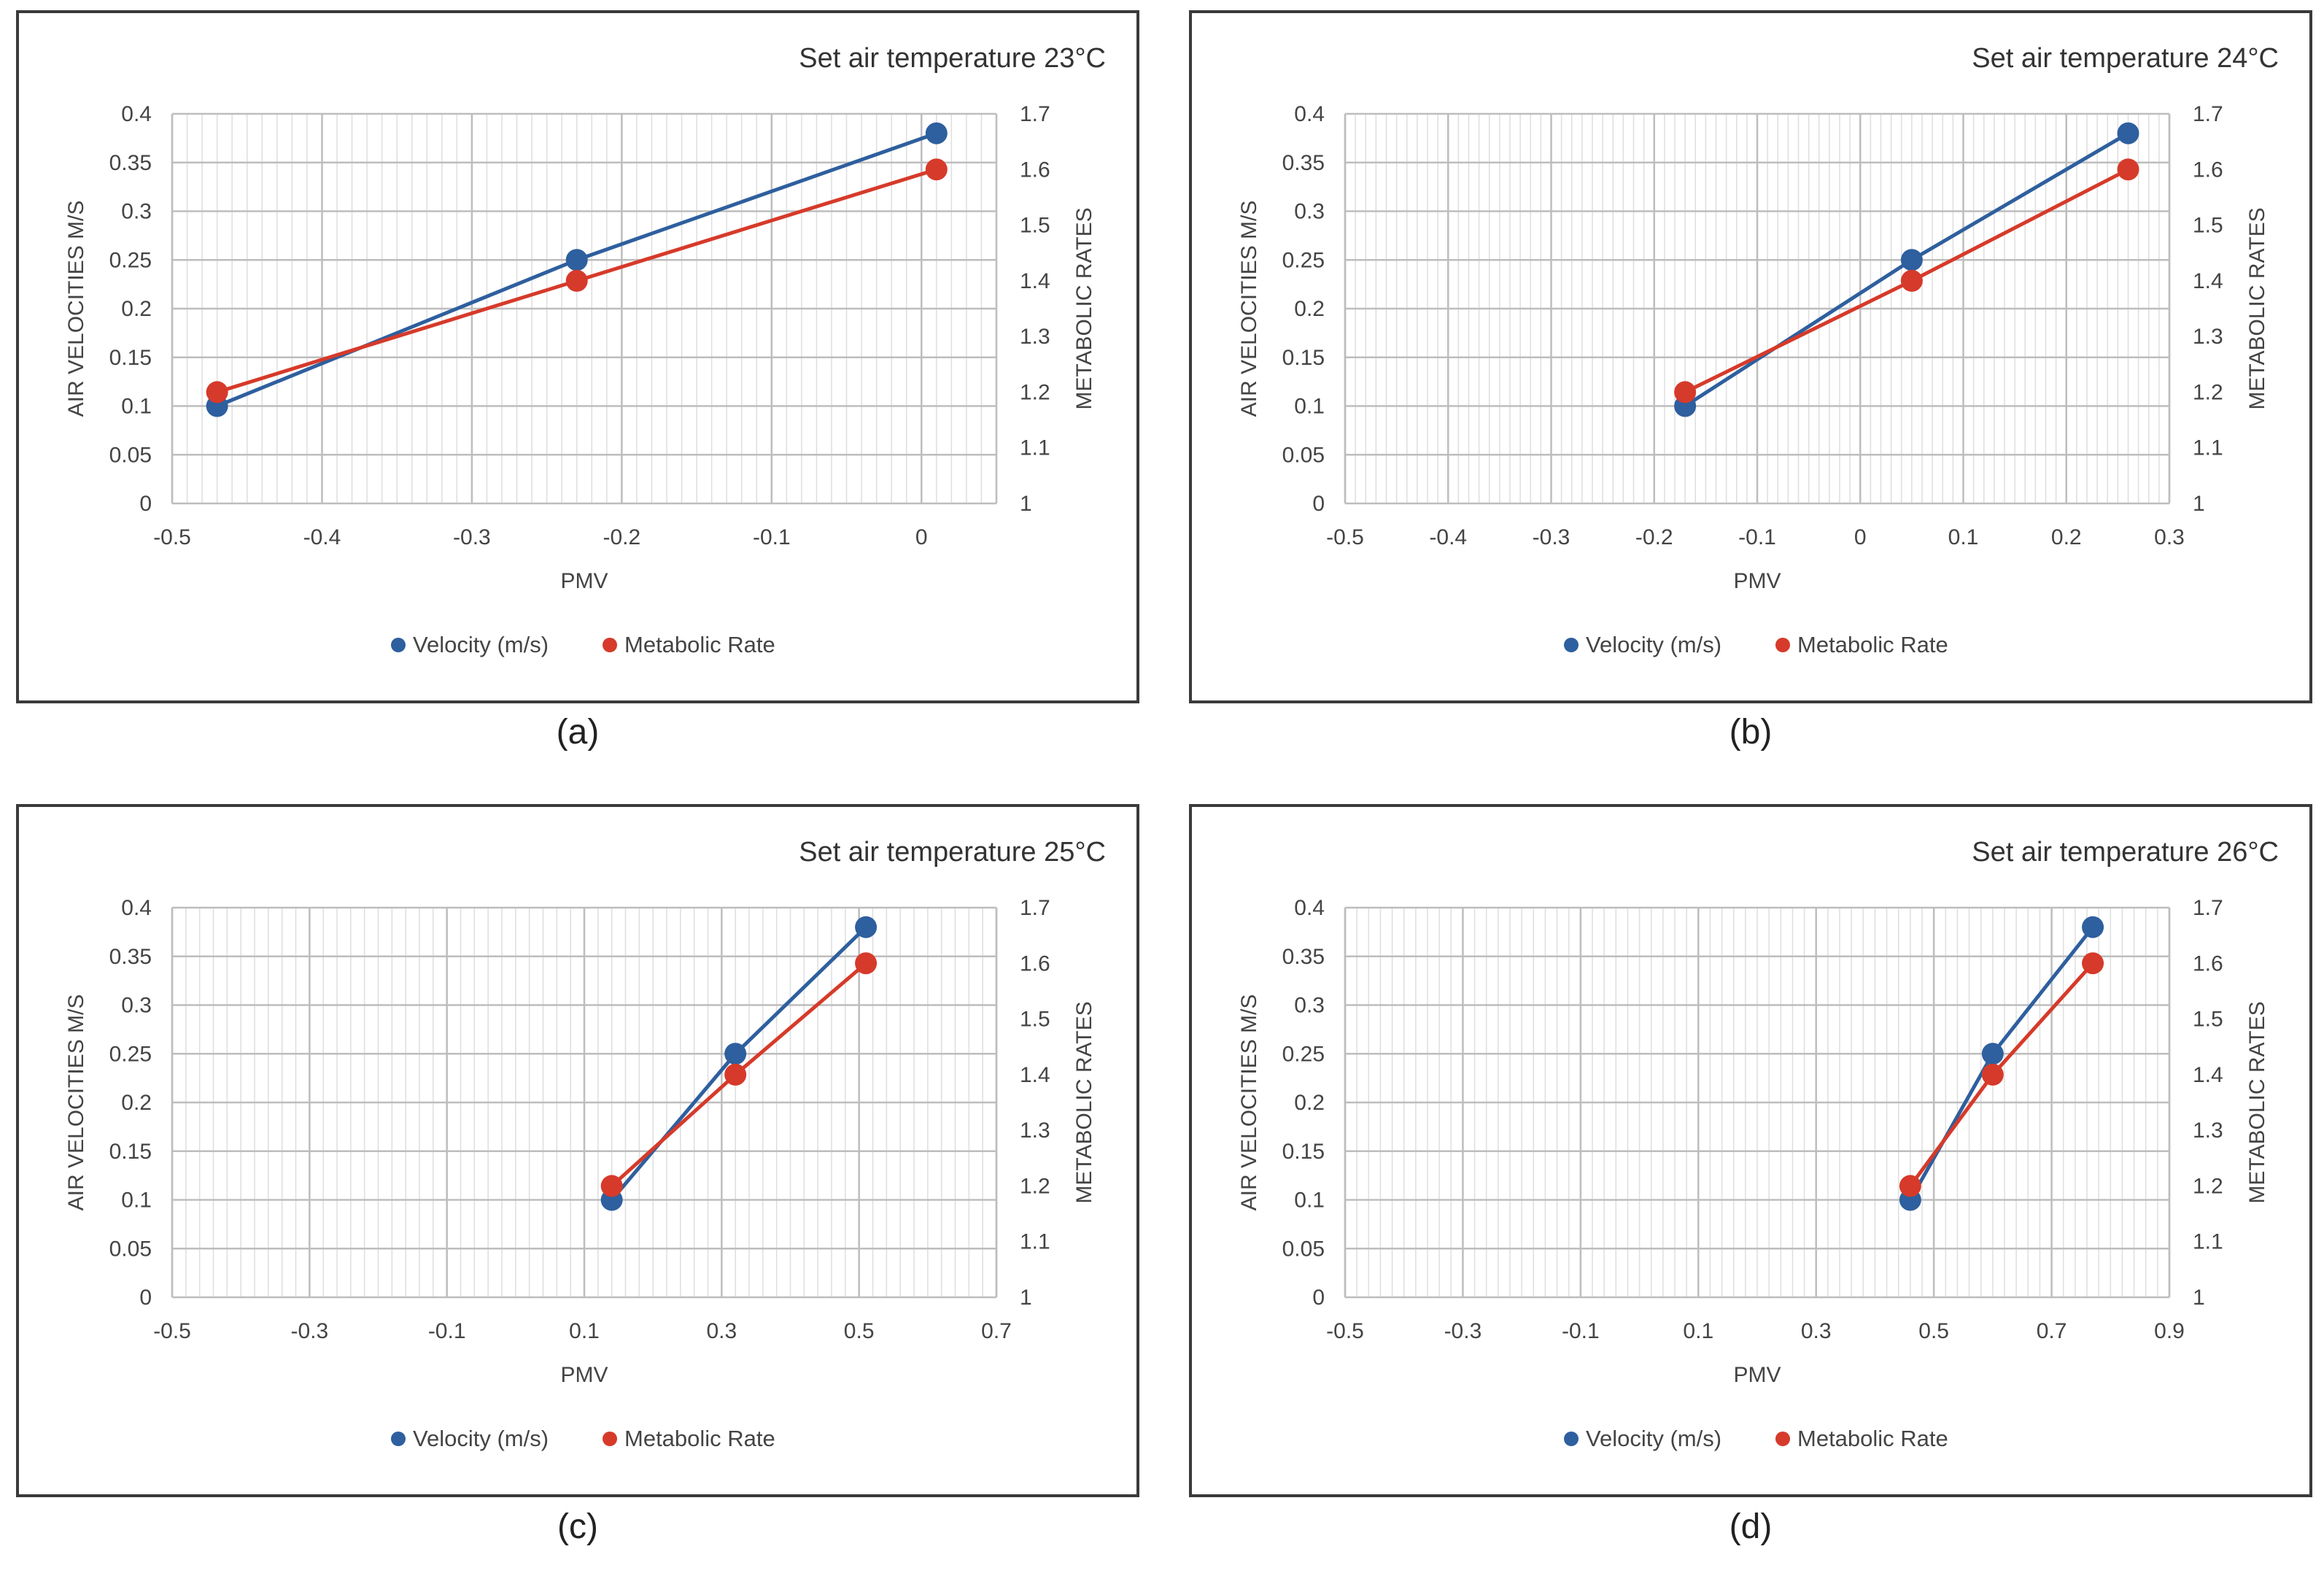  Describe the element at coordinates (1035, 1075) in the screenshot. I see `y2-tick-label: 1.4` at that location.